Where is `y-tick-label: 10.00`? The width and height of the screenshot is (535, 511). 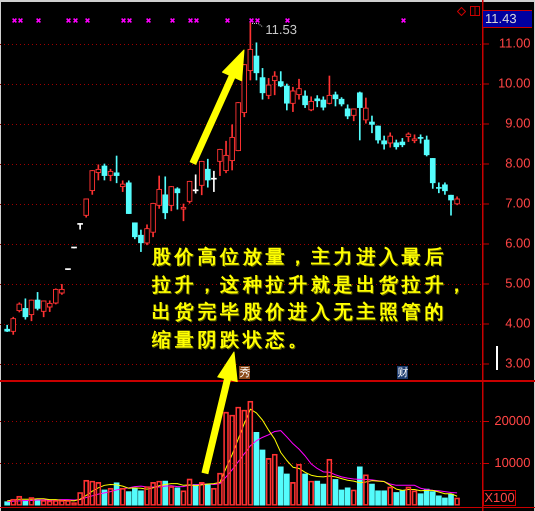
y-tick-label: 10.00 is located at coordinates (514, 83).